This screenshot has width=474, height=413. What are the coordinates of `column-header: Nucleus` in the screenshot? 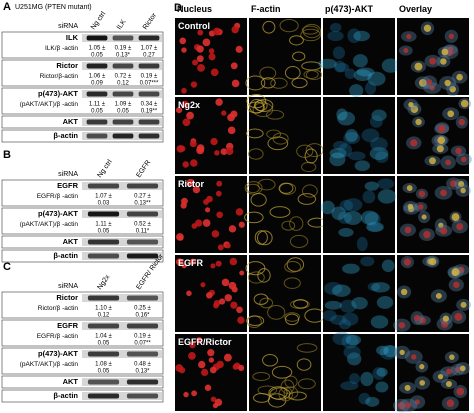 It's located at (194, 9).